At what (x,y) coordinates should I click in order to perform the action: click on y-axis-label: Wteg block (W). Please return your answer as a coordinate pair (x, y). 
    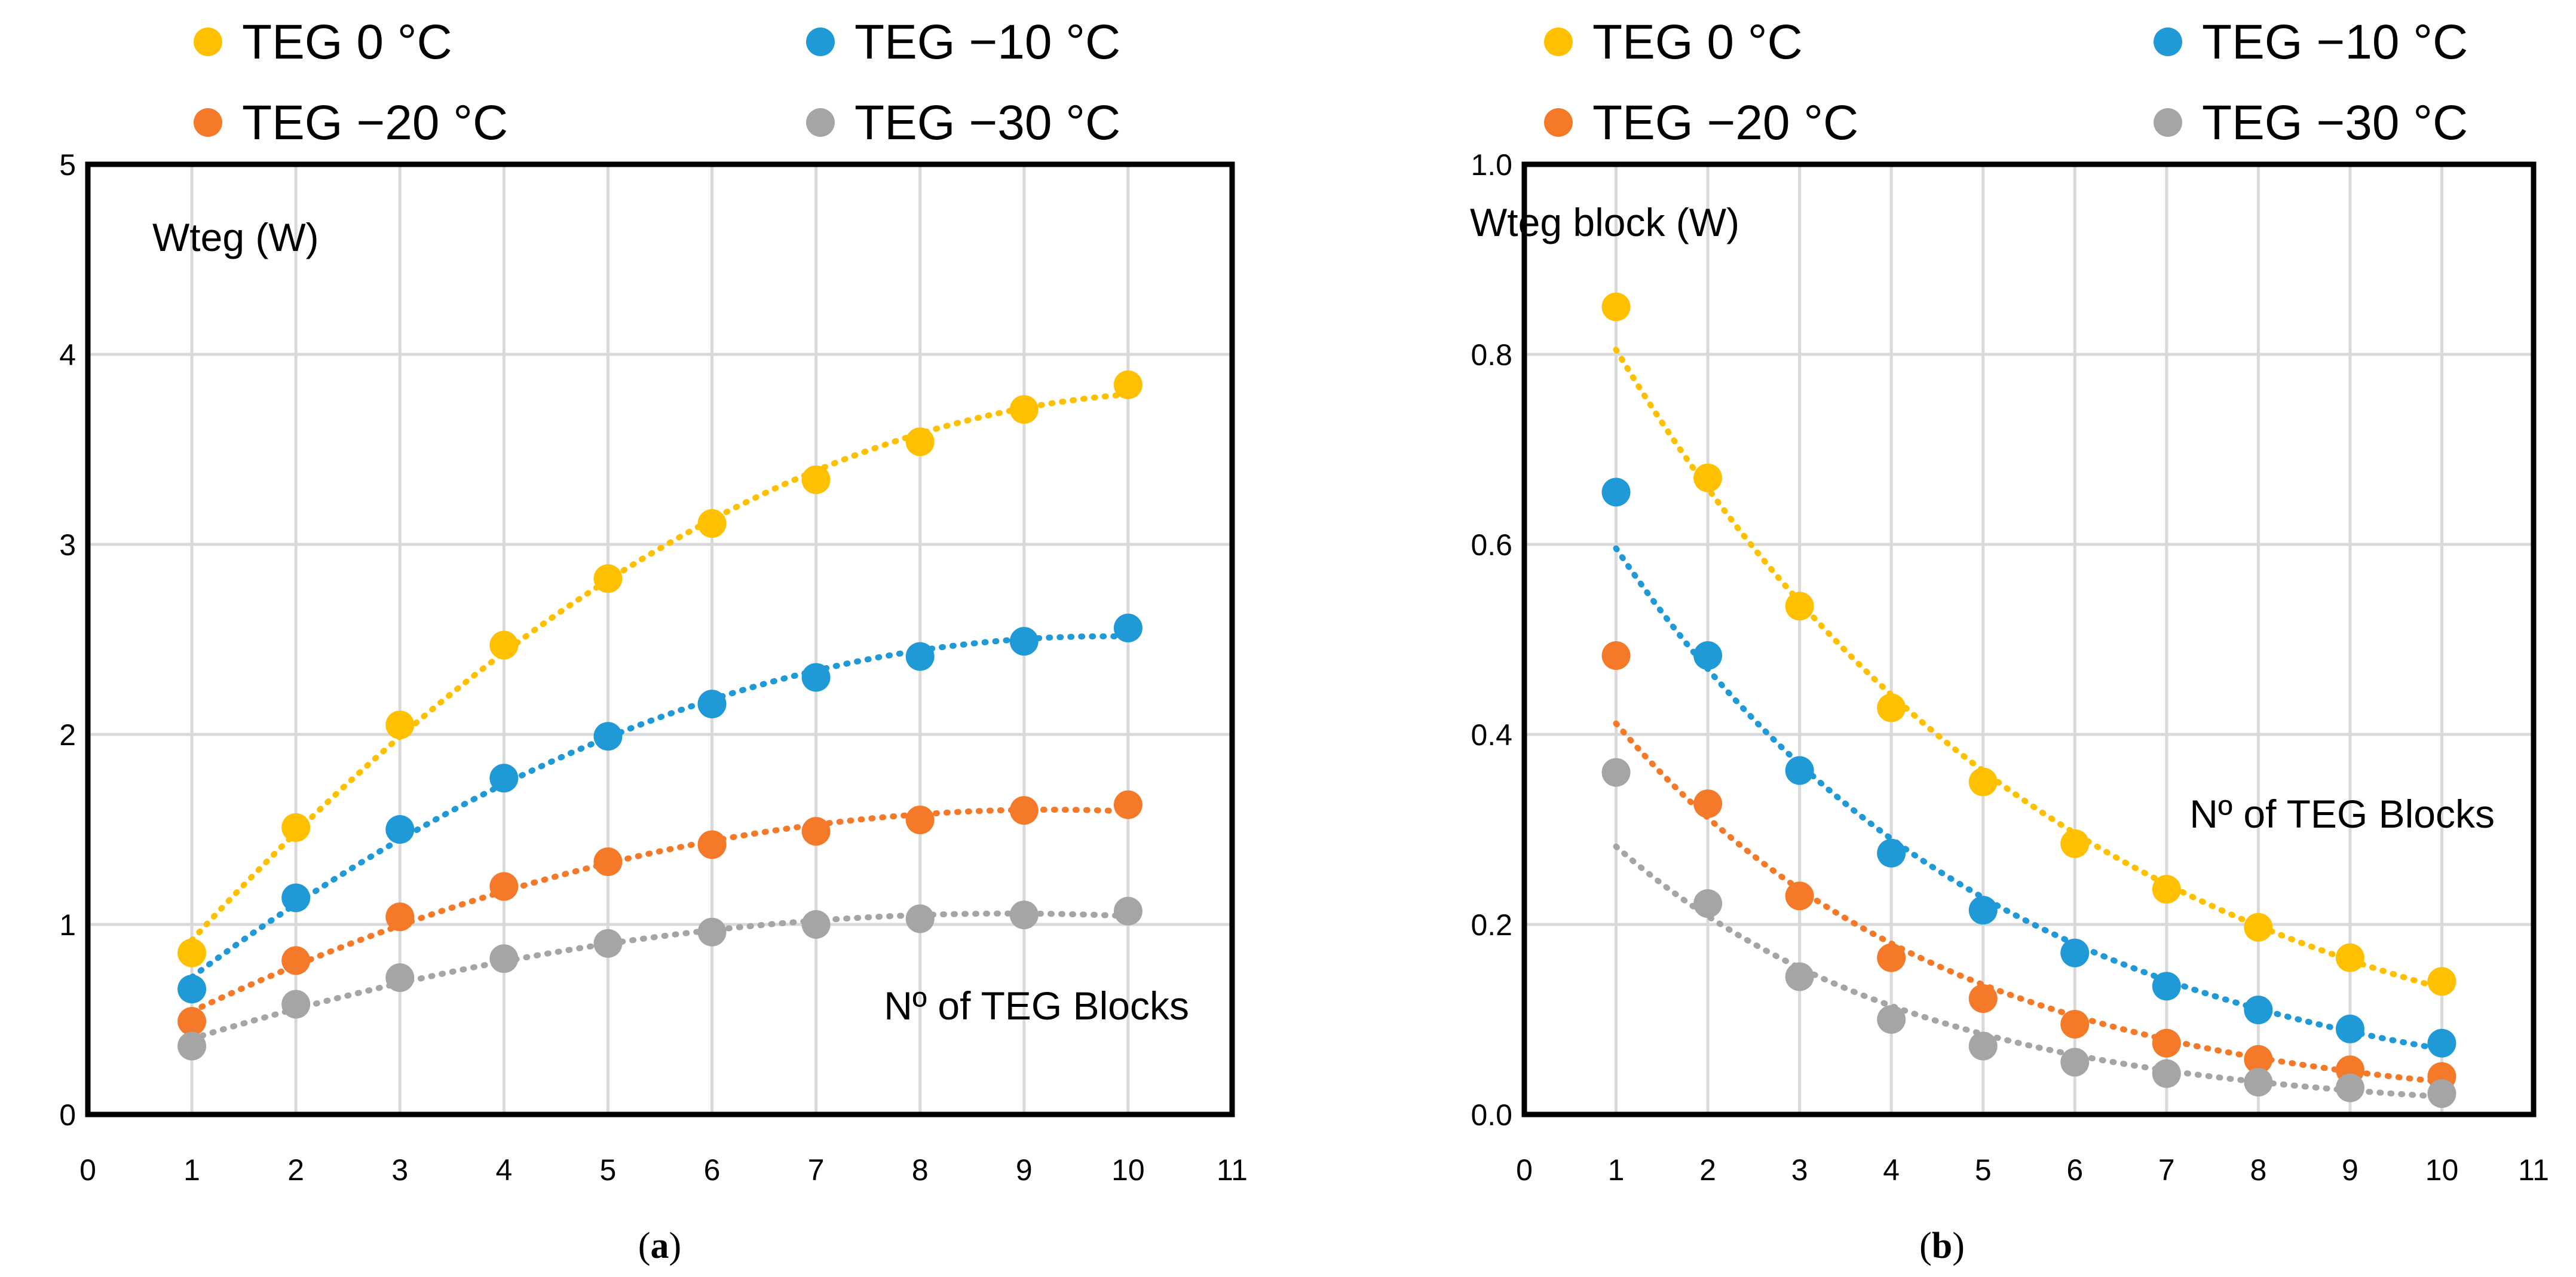
    Looking at the image, I should click on (1605, 222).